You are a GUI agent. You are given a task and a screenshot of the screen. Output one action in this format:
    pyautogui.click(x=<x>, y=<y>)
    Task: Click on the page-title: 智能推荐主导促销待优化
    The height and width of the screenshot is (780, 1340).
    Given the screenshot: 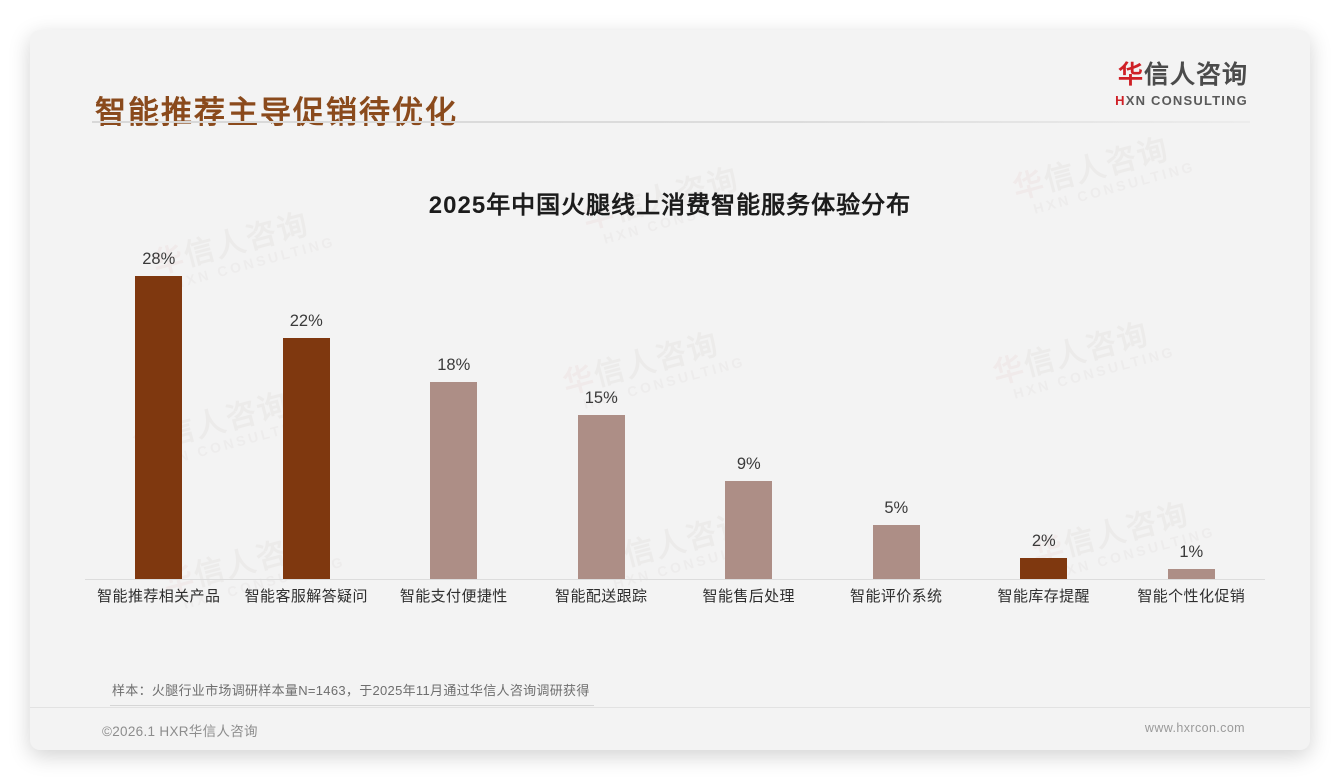 What is the action you would take?
    pyautogui.click(x=276, y=112)
    